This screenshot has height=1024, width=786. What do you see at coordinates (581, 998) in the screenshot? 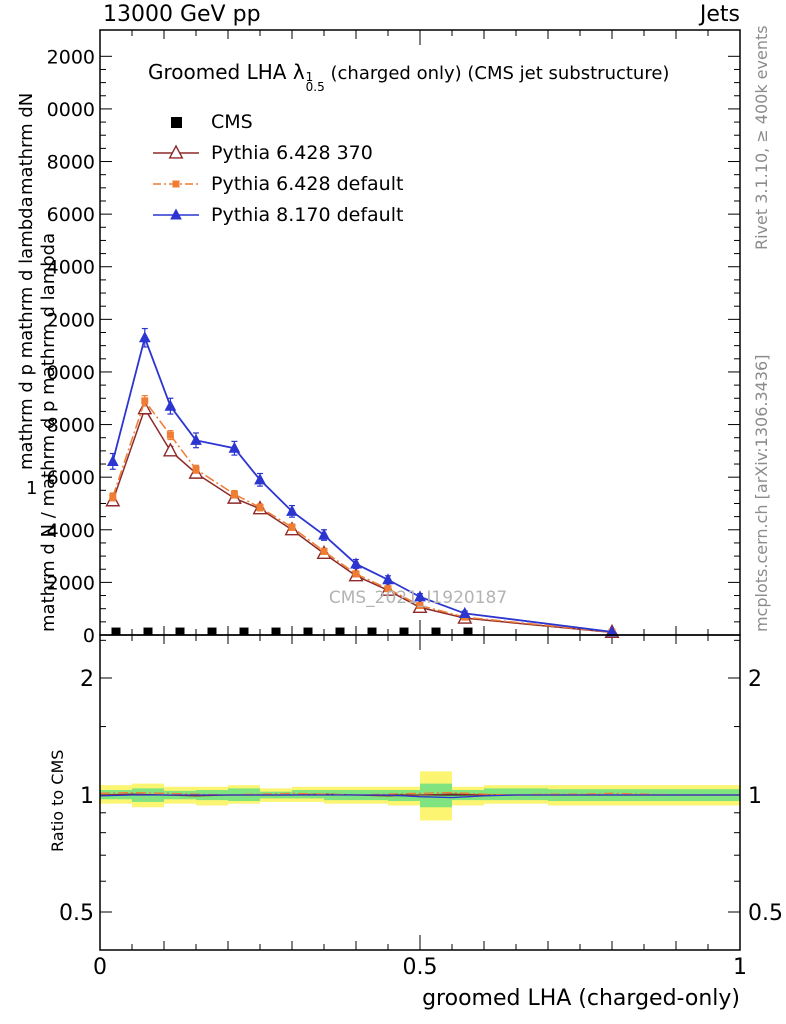
I see `x-axis-title: groomed LHA (charged-only)` at bounding box center [581, 998].